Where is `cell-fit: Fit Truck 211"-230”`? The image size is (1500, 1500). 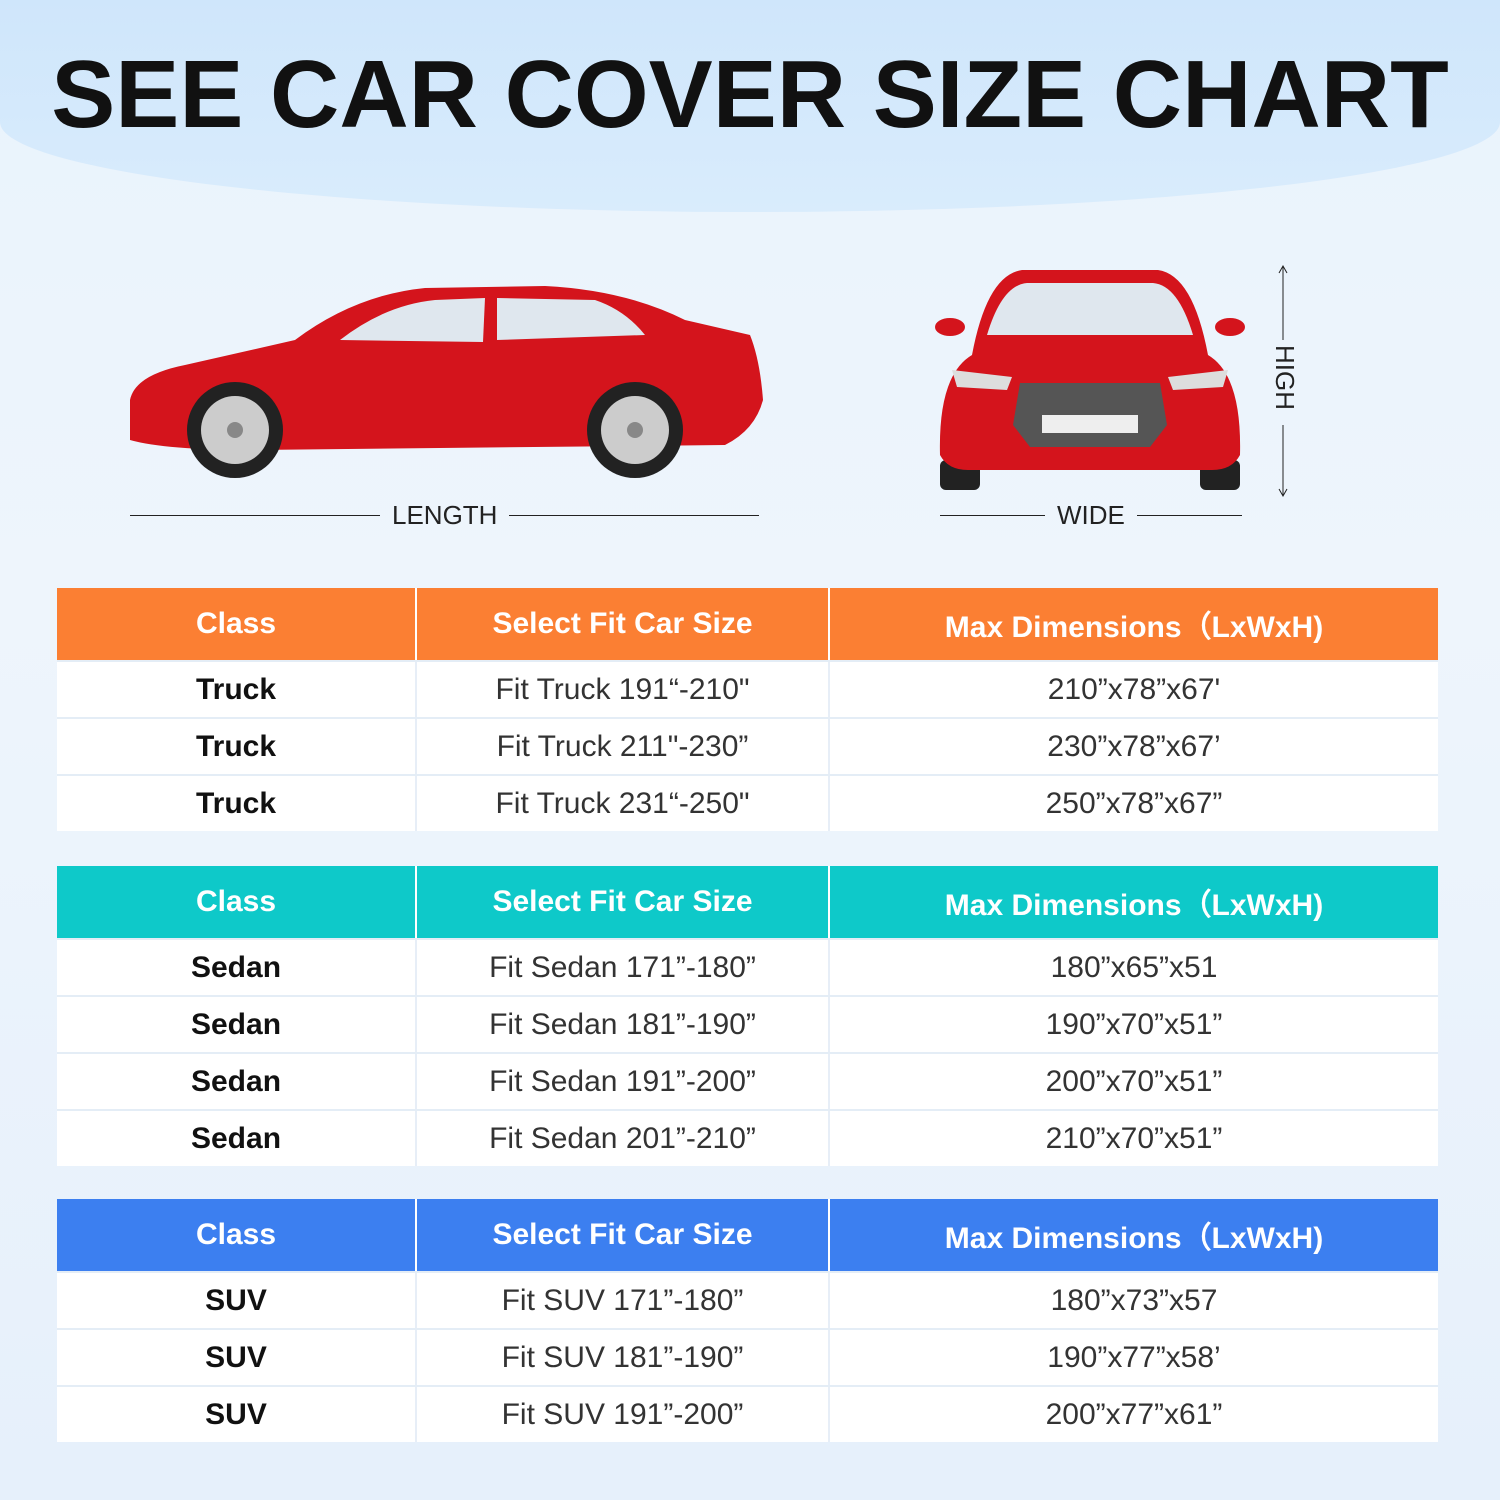 cell-fit: Fit Truck 211"-230” is located at coordinates (623, 746).